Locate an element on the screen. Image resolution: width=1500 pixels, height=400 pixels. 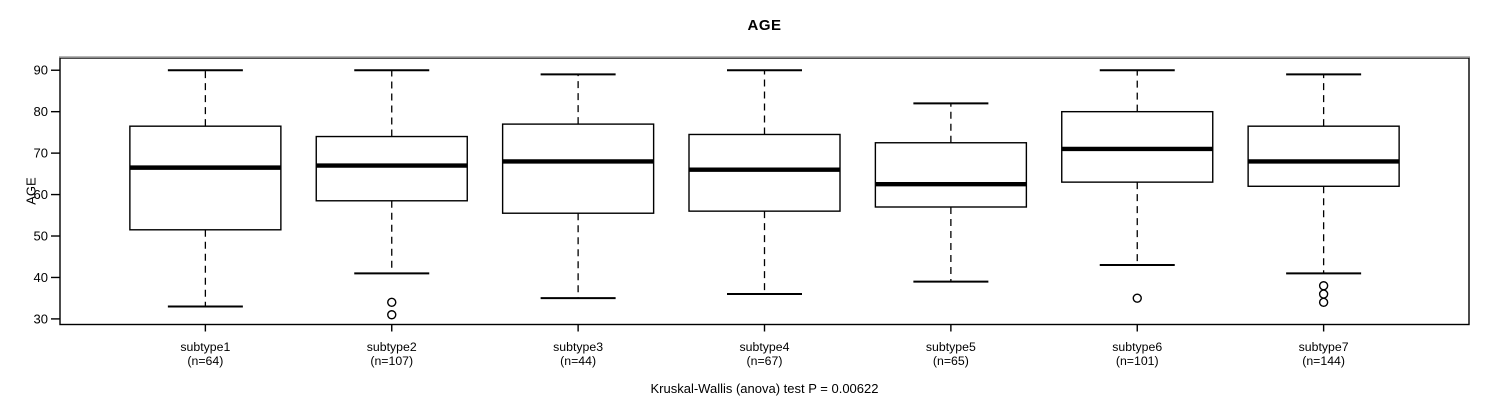
boxplot-subtype1-box is located at coordinates (205, 178).